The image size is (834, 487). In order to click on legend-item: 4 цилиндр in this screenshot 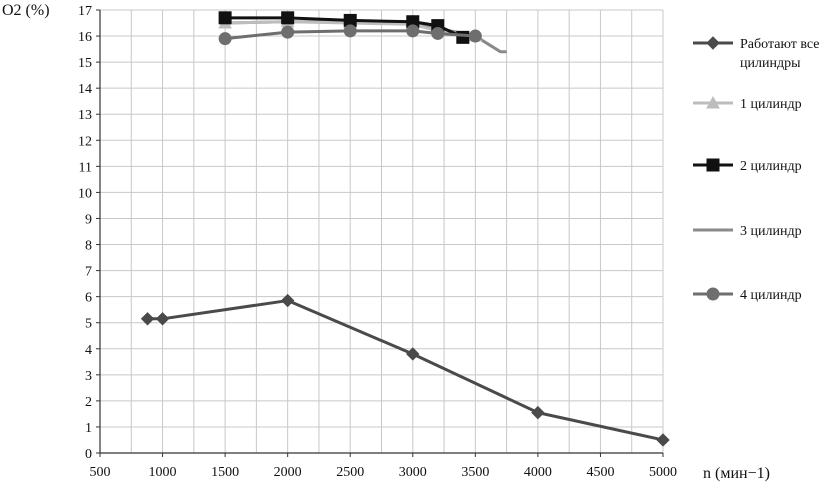, I will do `click(747, 295)`.